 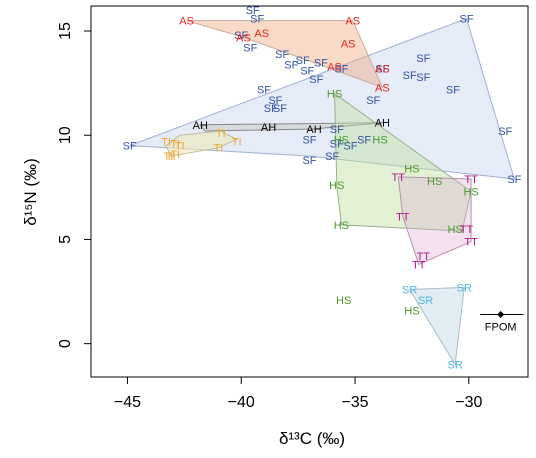 I want to click on point-sf-4: SF, so click(x=241, y=36).